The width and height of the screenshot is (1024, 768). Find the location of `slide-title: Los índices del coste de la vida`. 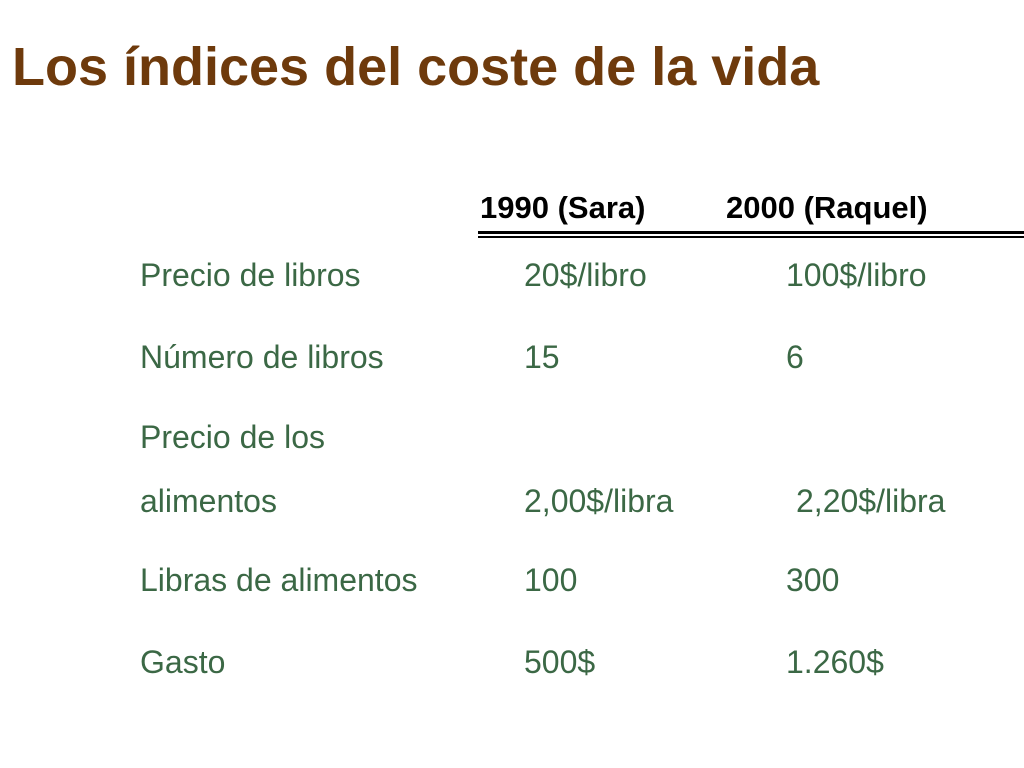

slide-title: Los índices del coste de la vida is located at coordinates (416, 67).